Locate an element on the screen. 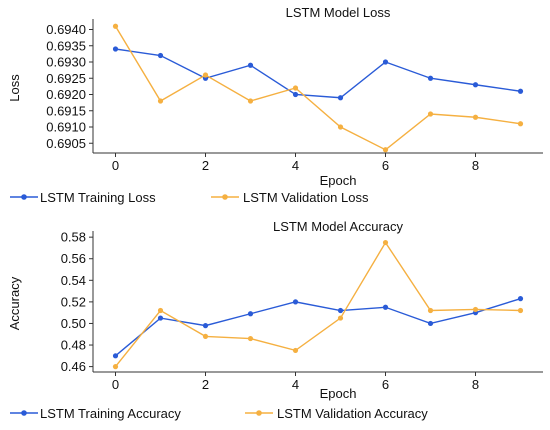 The width and height of the screenshot is (550, 430). loss-x-tick-label: 0 is located at coordinates (115, 165).